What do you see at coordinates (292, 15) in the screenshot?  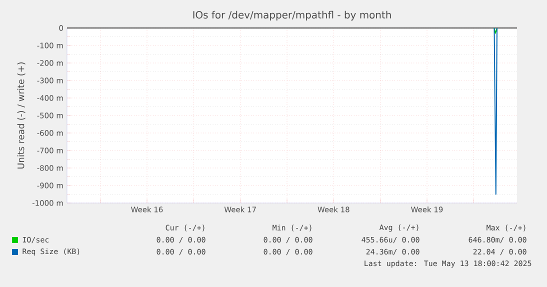 I see `chart-title: IOs for /dev/mapper/mpathfl - by month` at bounding box center [292, 15].